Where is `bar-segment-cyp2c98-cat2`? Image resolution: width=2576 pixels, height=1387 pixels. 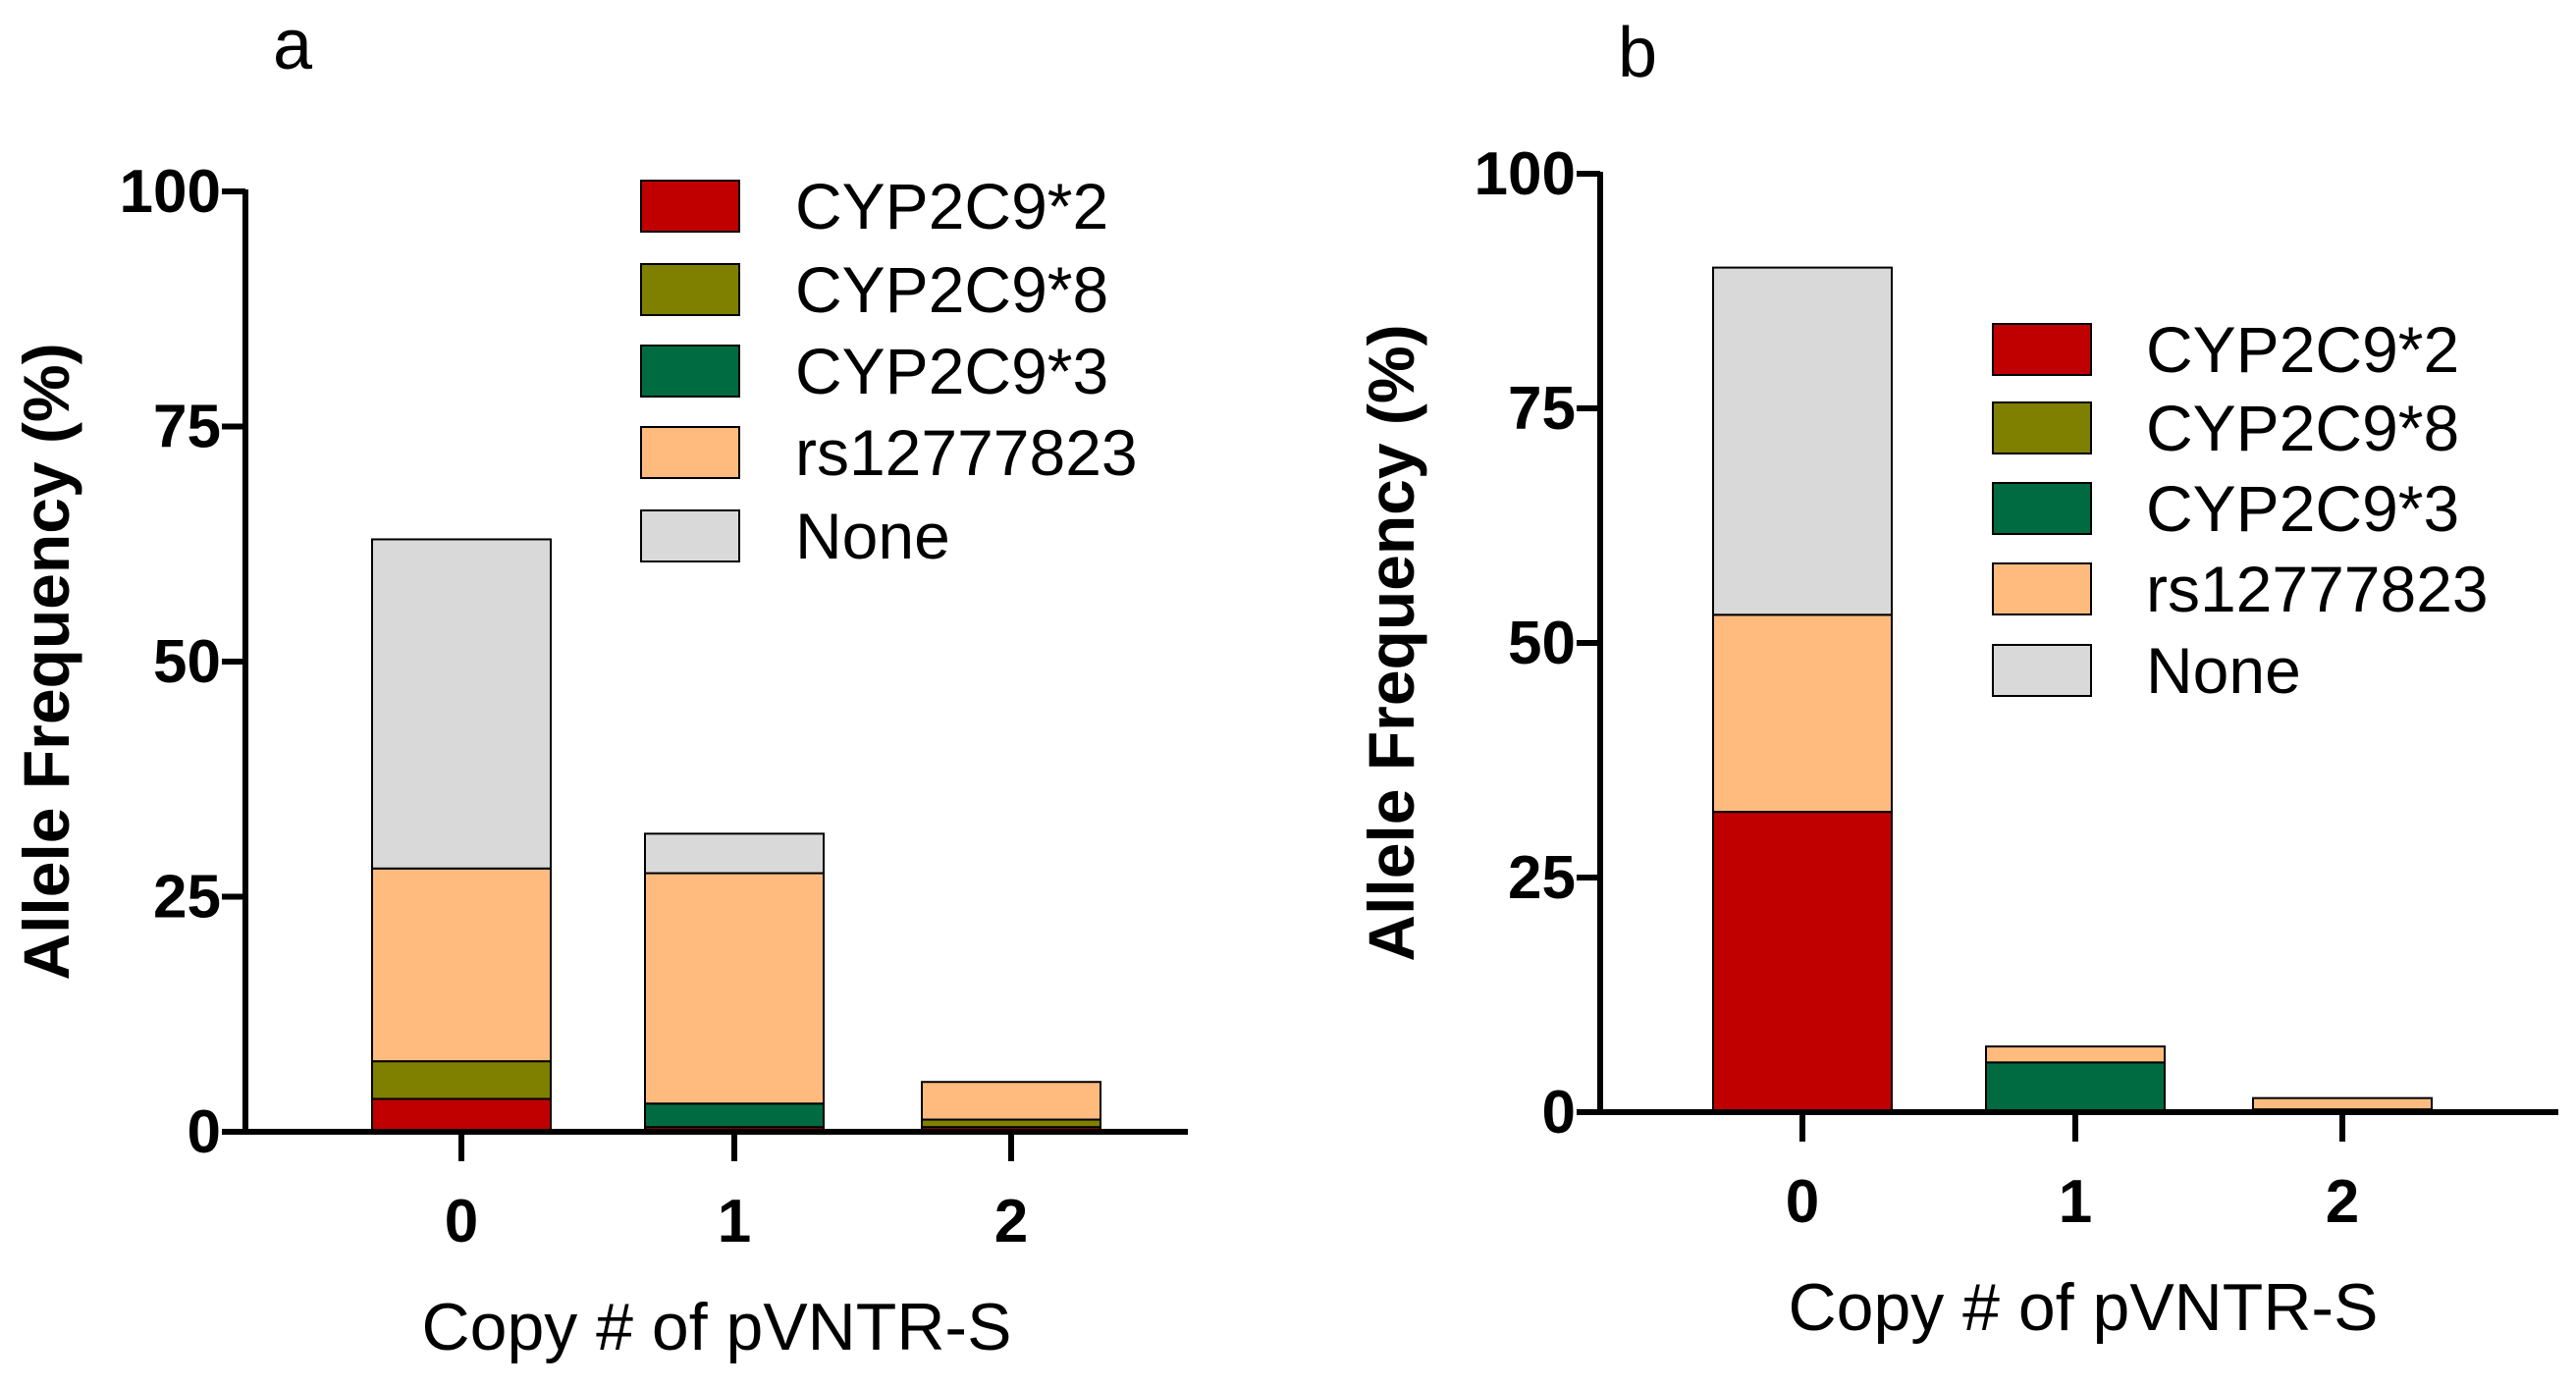 bar-segment-cyp2c98-cat2 is located at coordinates (1011, 1123).